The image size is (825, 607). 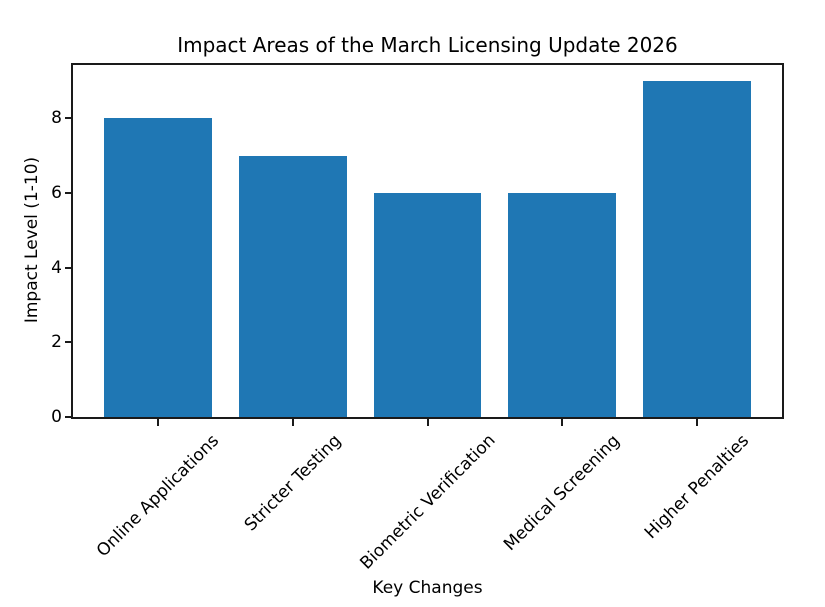 What do you see at coordinates (158, 267) in the screenshot?
I see `bar-online-applications` at bounding box center [158, 267].